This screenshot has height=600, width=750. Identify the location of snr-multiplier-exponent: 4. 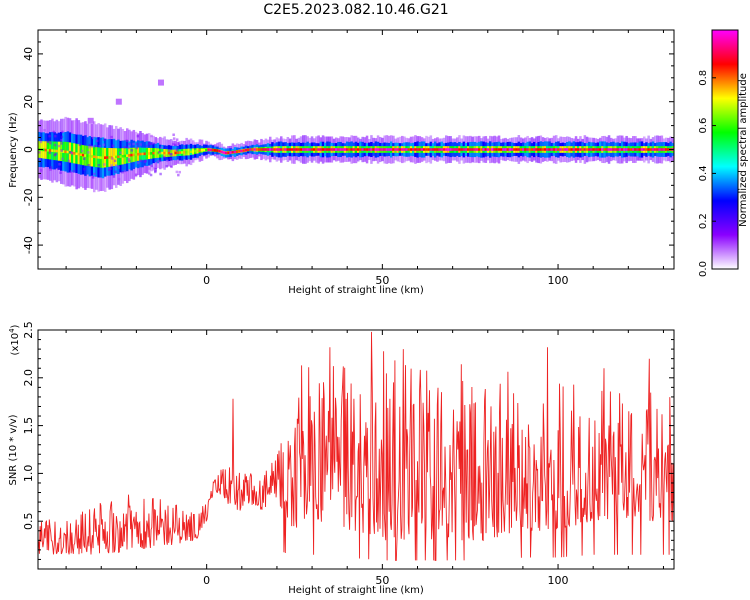
(12, 330).